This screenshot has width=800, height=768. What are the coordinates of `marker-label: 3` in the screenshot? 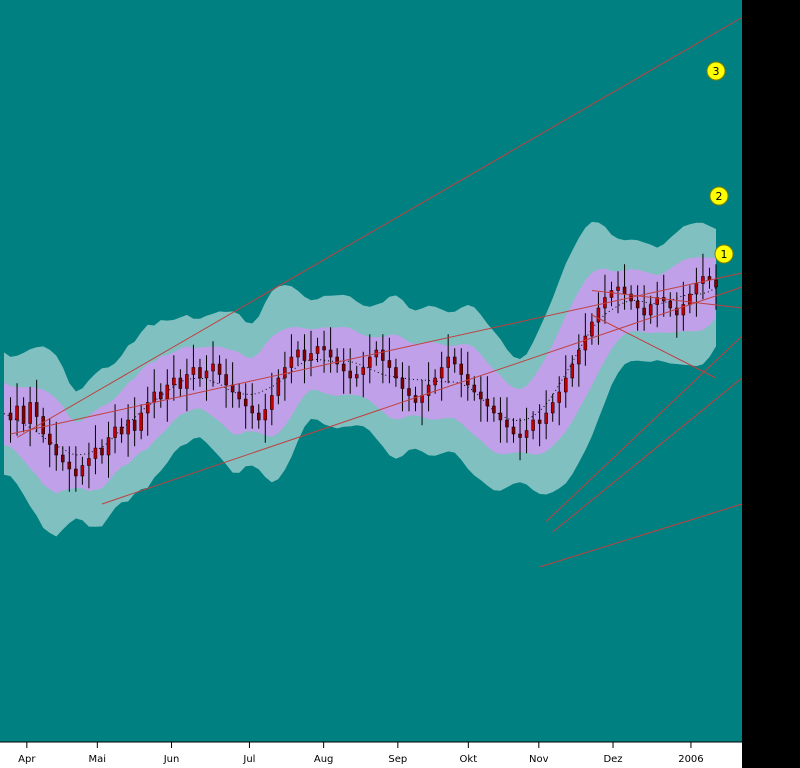 It's located at (716, 71).